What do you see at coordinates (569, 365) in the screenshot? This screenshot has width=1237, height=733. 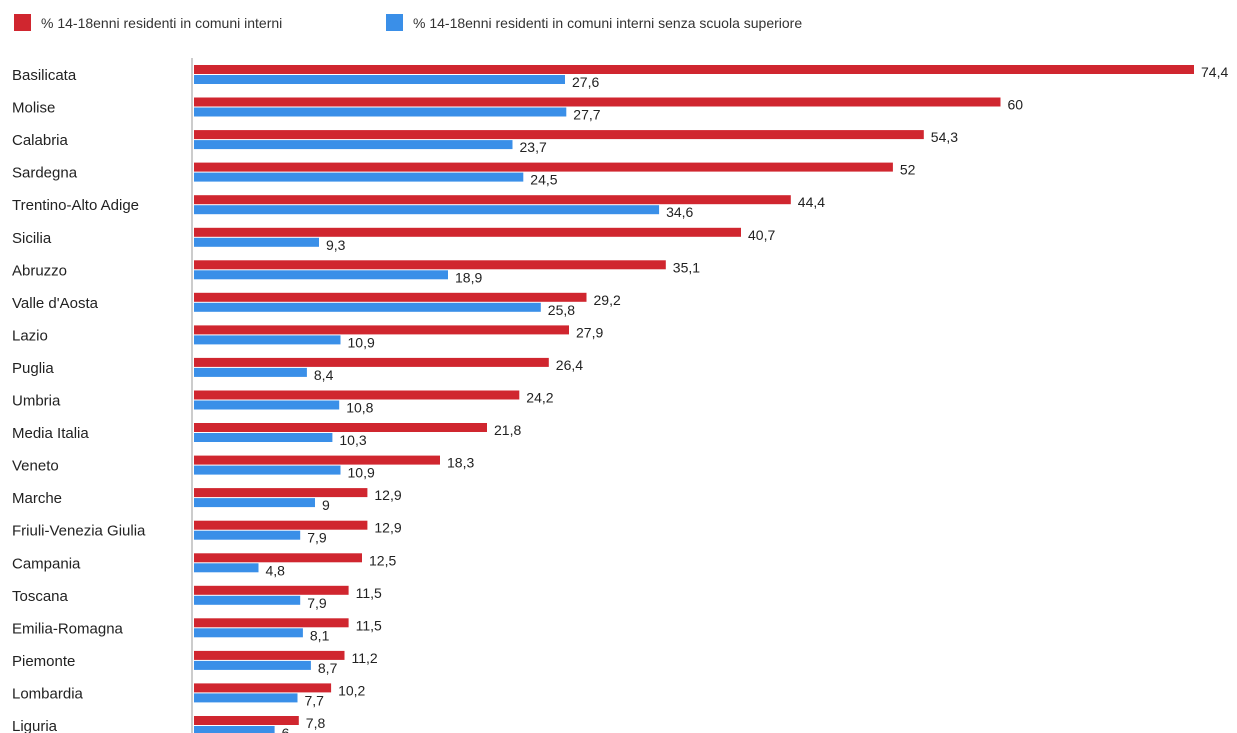 I see `data-label-series-1: 26,4` at bounding box center [569, 365].